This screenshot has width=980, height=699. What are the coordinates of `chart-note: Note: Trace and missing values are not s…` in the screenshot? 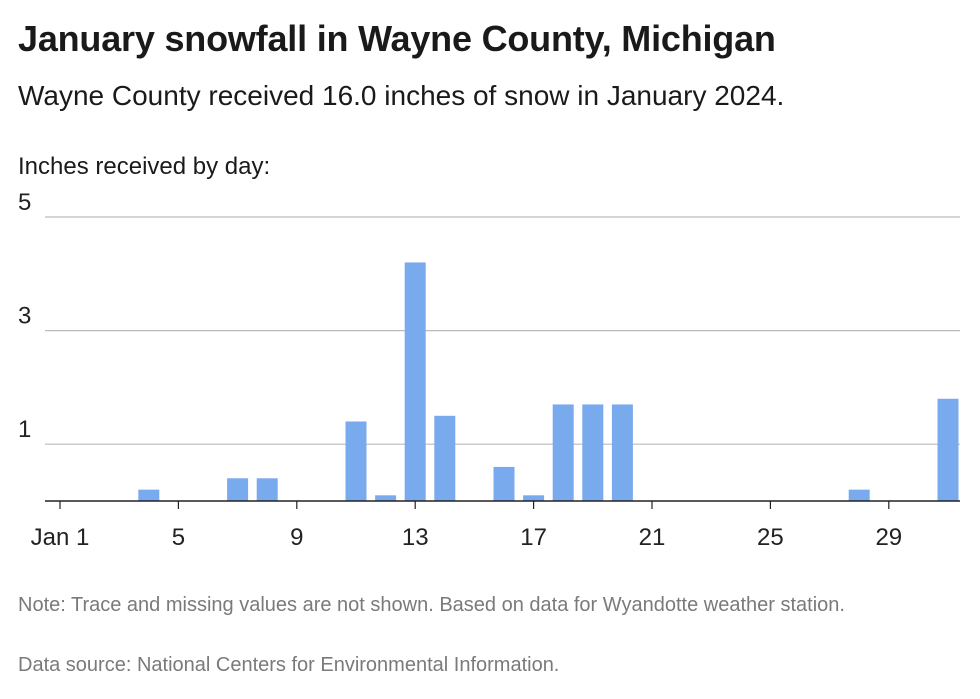 It's located at (431, 605).